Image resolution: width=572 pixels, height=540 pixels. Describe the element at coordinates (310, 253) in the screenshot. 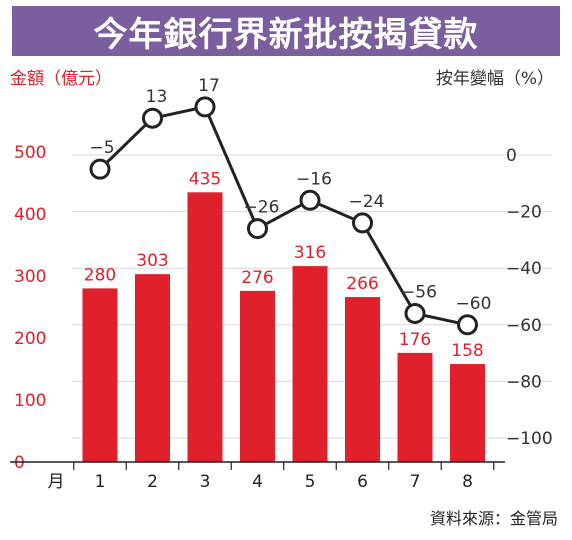

I see `bar-value-label: 316` at that location.